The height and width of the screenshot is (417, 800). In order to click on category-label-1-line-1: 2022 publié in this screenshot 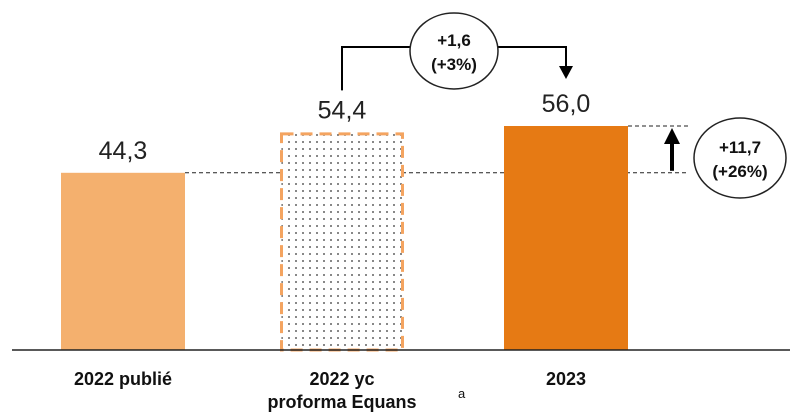, I will do `click(123, 379)`.